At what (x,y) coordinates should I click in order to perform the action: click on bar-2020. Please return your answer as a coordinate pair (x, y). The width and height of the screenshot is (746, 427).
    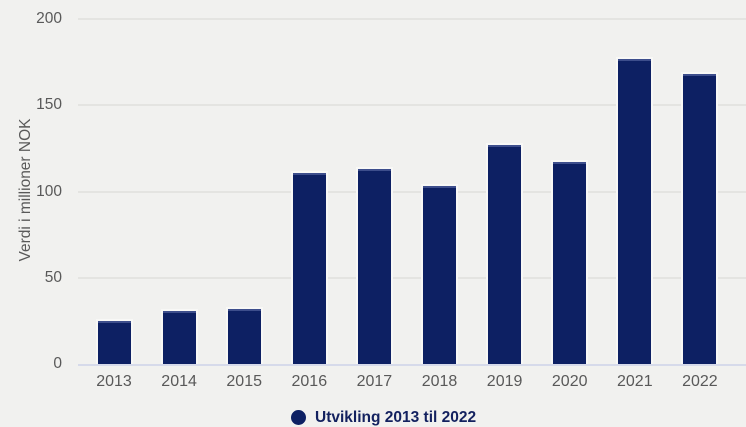
    Looking at the image, I should click on (570, 262).